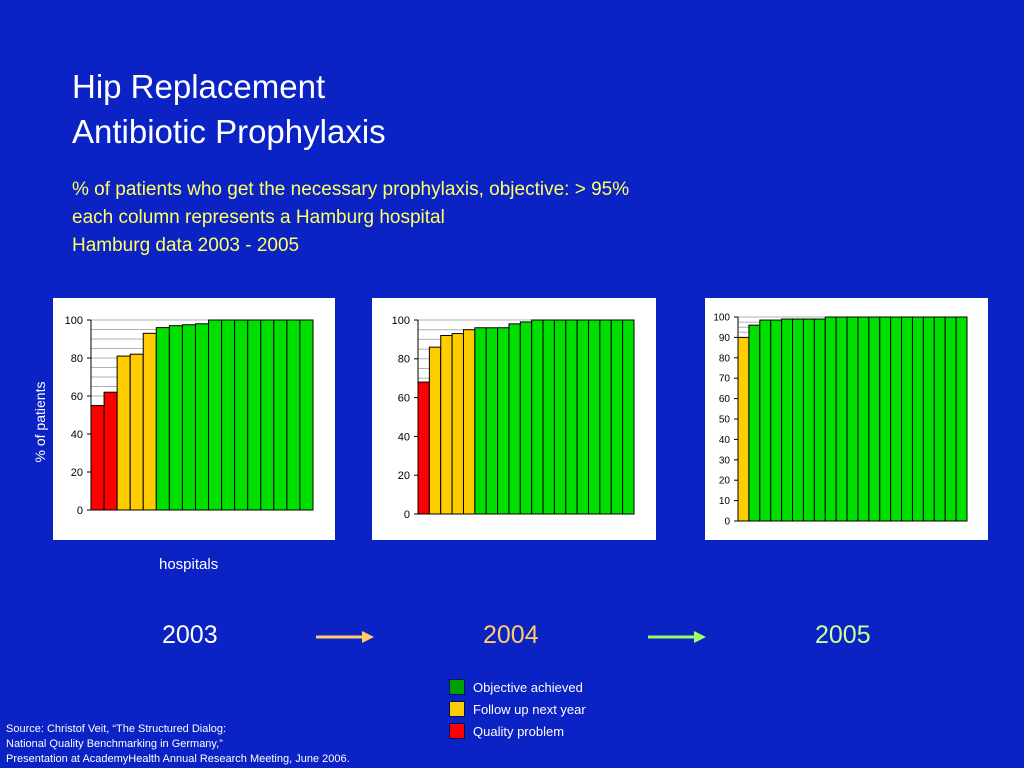  Describe the element at coordinates (725, 379) in the screenshot. I see `y-tick-label: 70` at that location.